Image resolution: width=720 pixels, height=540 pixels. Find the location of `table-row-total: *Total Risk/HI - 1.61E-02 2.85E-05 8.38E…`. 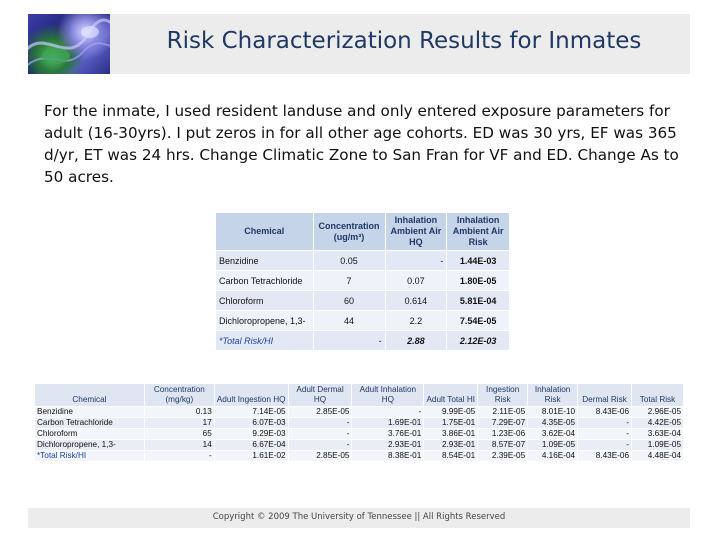

table-row-total: *Total Risk/HI - 1.61E-02 2.85E-05 8.38E… is located at coordinates (359, 456).